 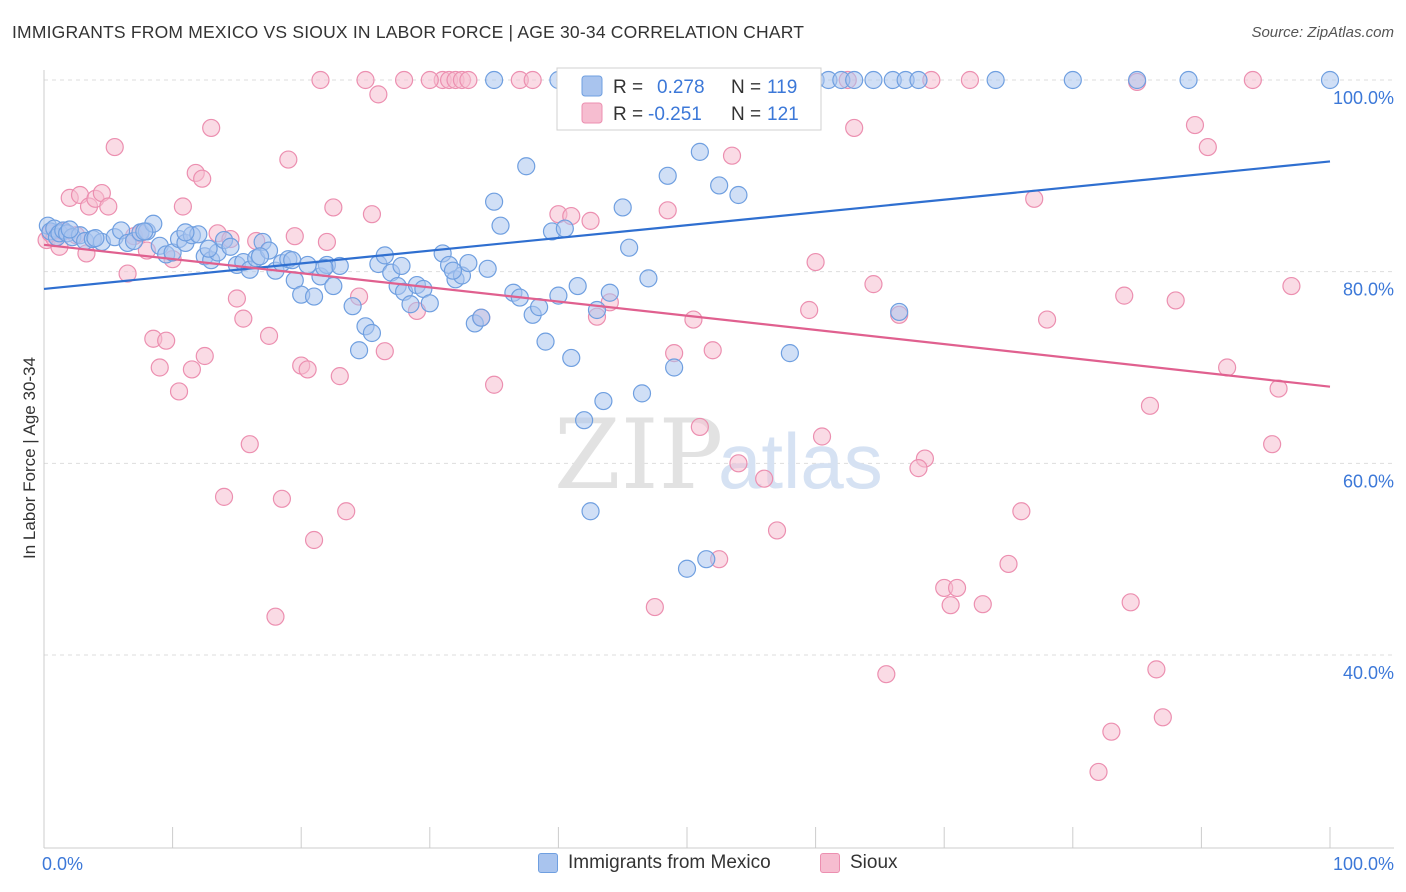 What do you see at coordinates (1322, 32) in the screenshot?
I see `source-label: Source: ZipAtlas.com` at bounding box center [1322, 32].